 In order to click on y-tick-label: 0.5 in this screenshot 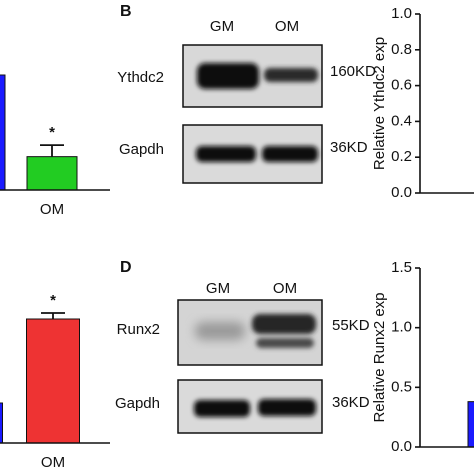, I will do `click(401, 386)`.